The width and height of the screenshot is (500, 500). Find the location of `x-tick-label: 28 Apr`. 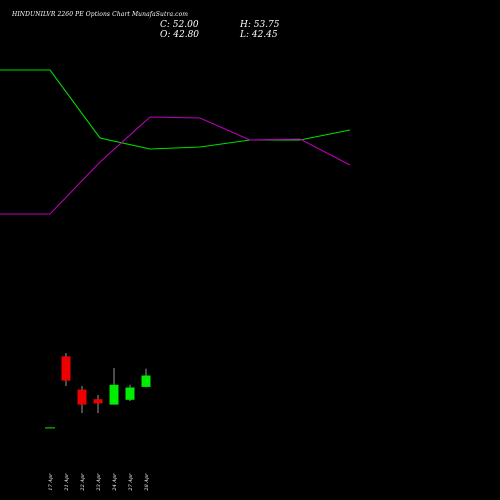

x-tick-label: 28 Apr is located at coordinates (147, 482).